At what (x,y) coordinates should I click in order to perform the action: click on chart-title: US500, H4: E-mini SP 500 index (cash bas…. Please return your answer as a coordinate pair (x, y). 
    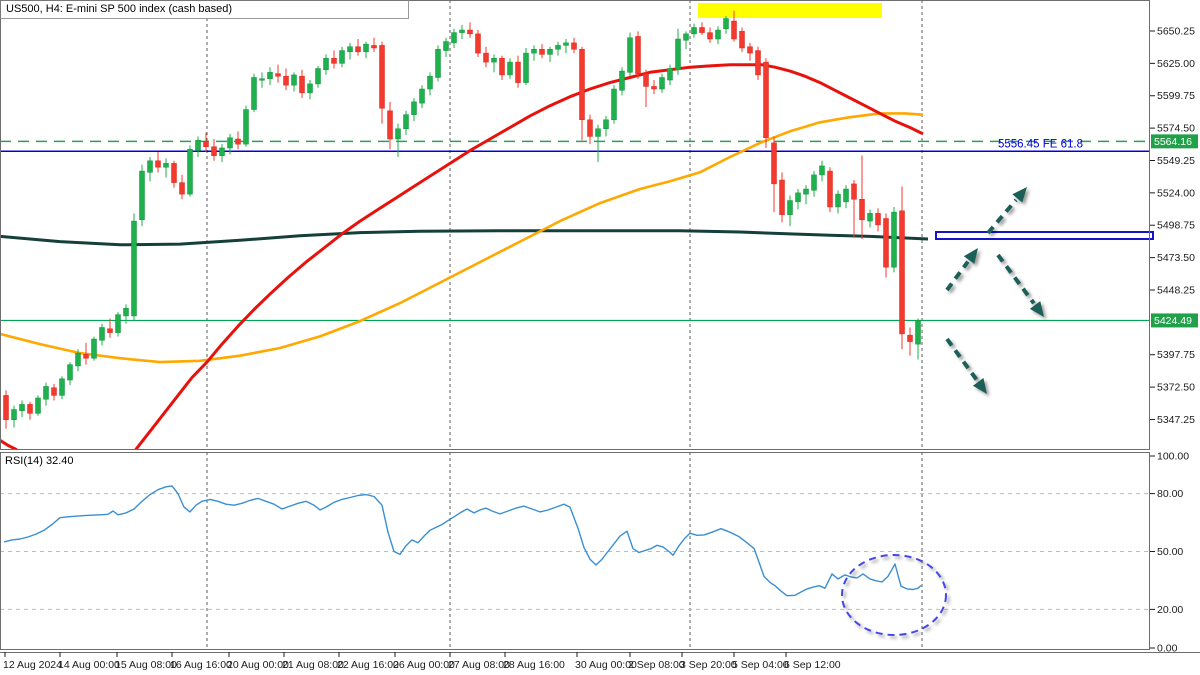
    Looking at the image, I should click on (204, 9).